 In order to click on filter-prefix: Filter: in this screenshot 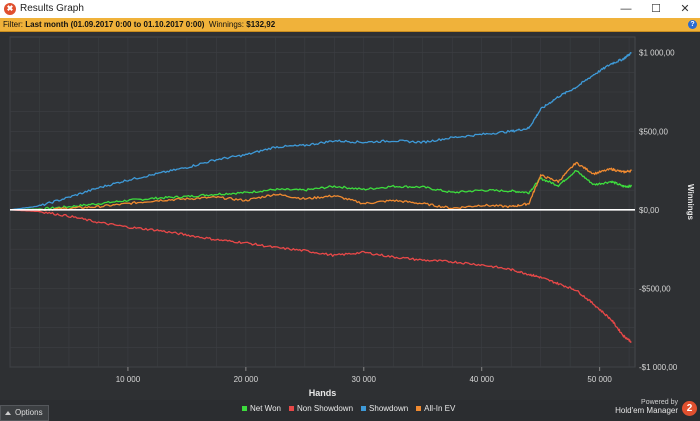, I will do `click(14, 24)`.